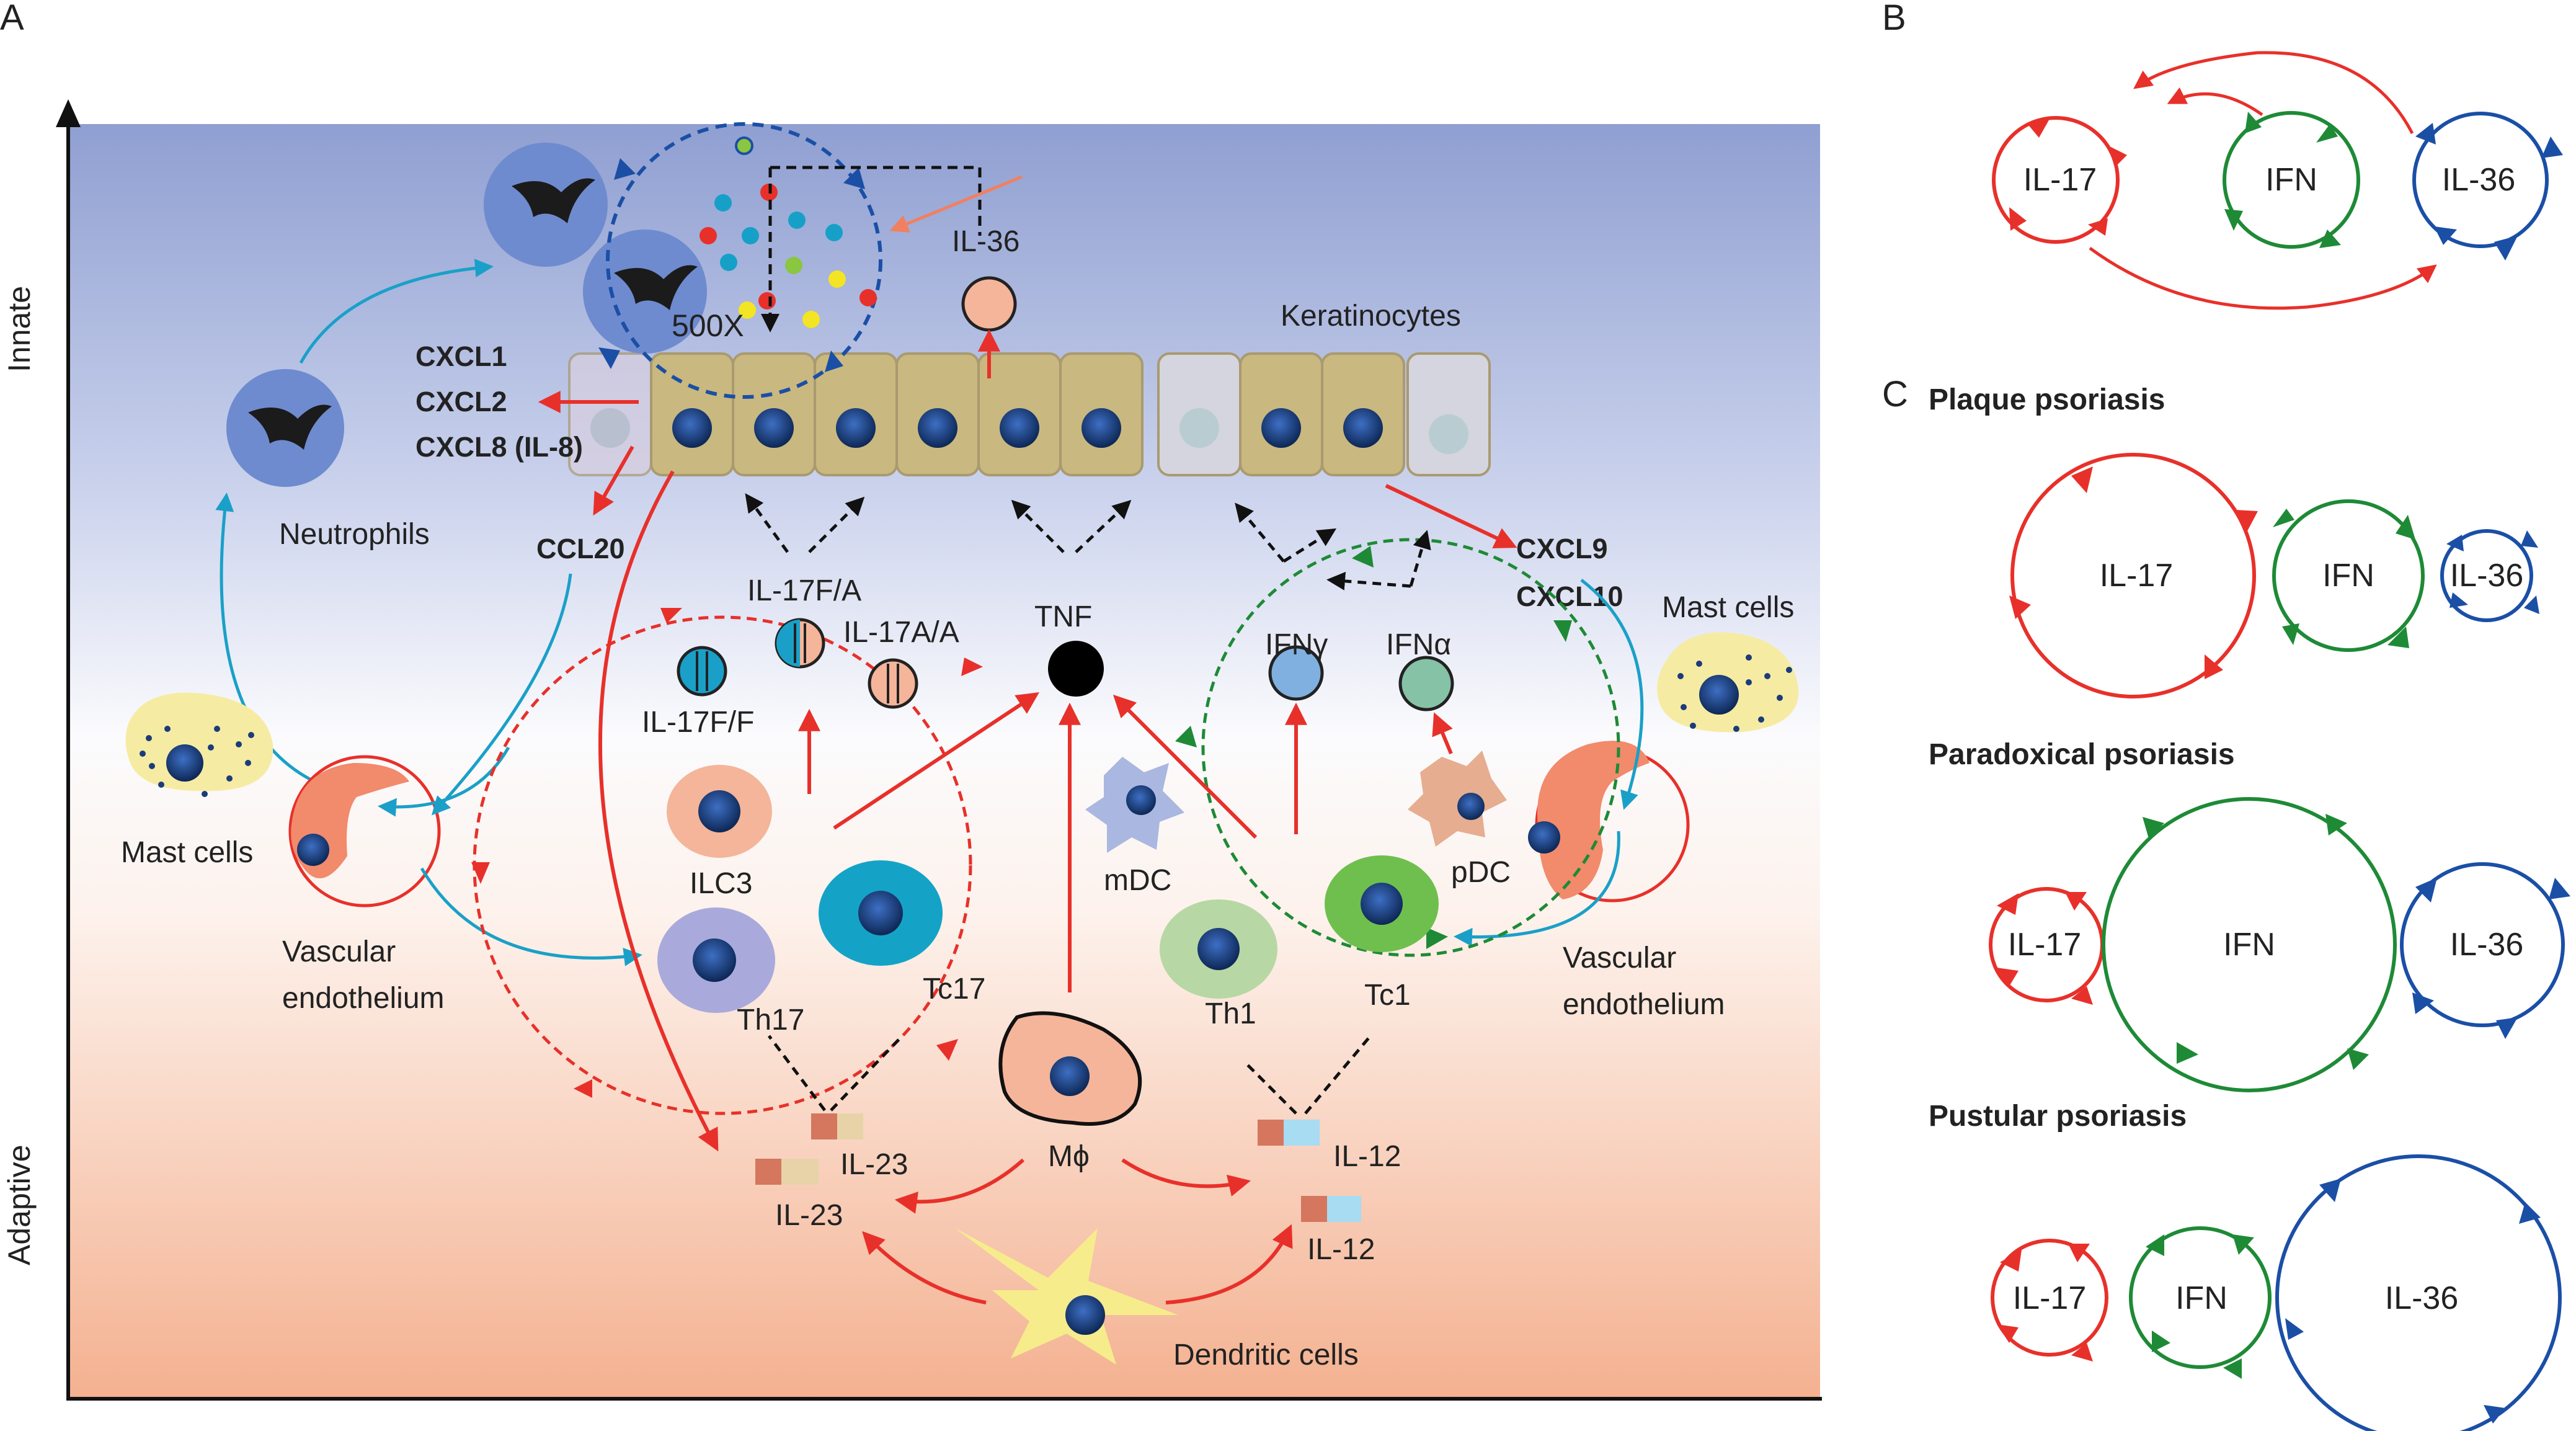 The image size is (2576, 1431). Describe the element at coordinates (187, 852) in the screenshot. I see `mast-cells-left-label: Mast cells` at that location.